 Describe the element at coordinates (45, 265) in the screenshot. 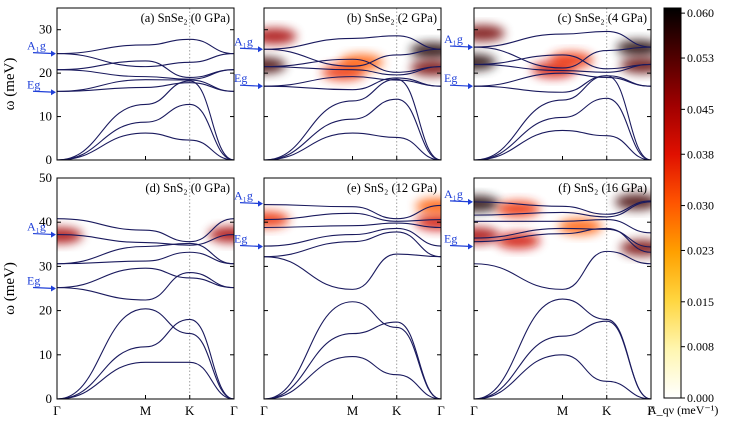

I see `y-tick-label: 30` at that location.